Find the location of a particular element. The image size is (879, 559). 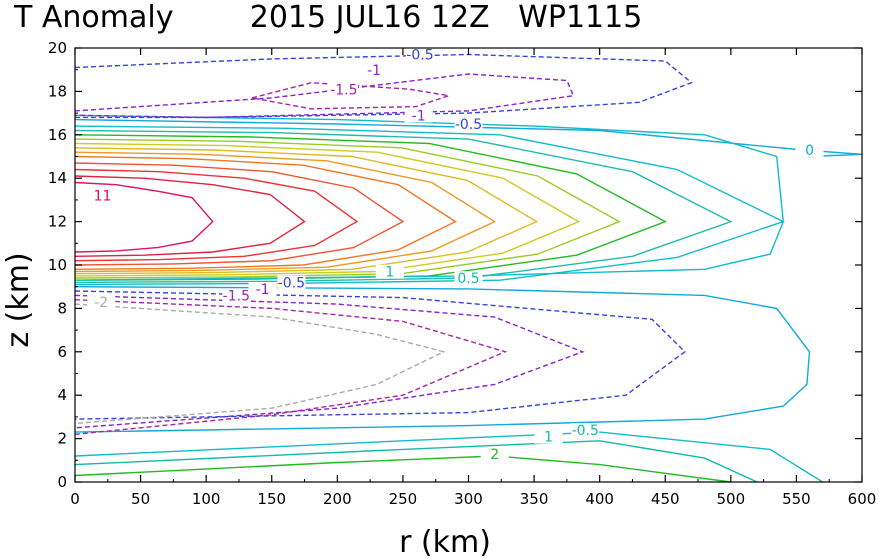

contour-label: 0.5 is located at coordinates (468, 279).